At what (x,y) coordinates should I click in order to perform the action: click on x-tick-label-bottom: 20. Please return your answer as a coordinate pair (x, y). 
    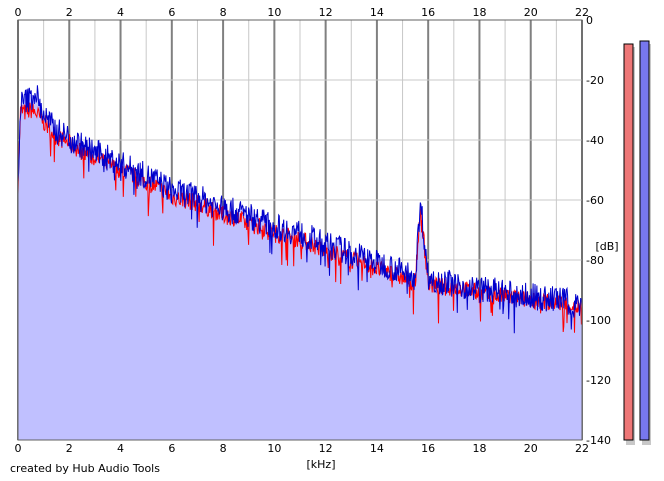
    Looking at the image, I should click on (531, 448).